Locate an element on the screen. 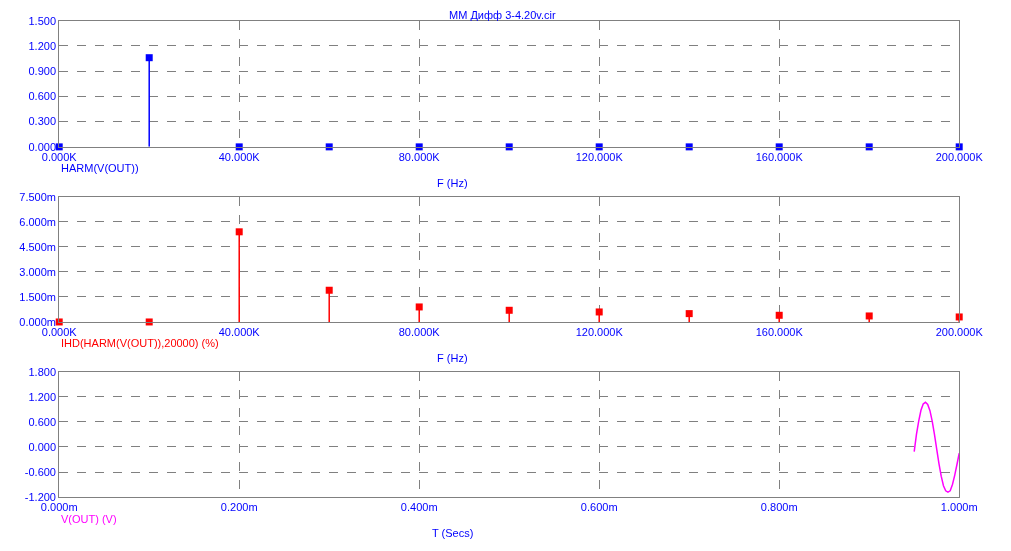 The width and height of the screenshot is (1011, 551). y-tick-label: 0.900 is located at coordinates (42, 71).